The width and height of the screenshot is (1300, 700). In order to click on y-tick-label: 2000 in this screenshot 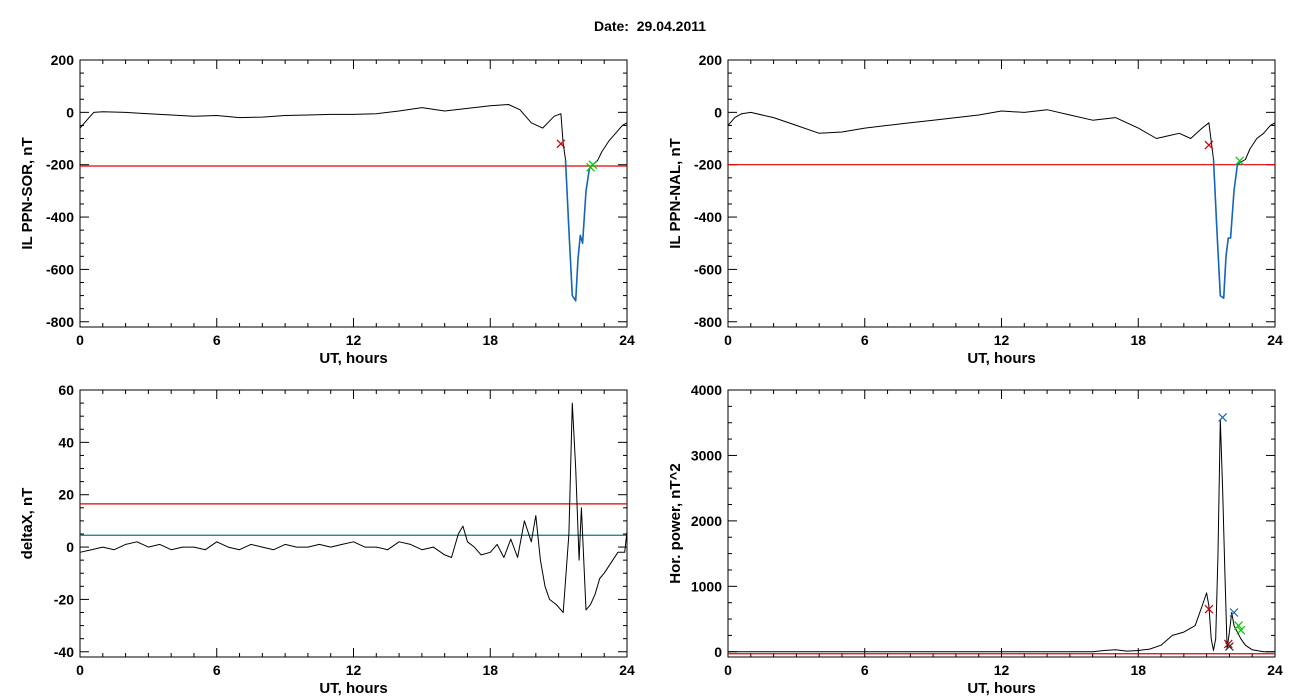, I will do `click(706, 521)`.